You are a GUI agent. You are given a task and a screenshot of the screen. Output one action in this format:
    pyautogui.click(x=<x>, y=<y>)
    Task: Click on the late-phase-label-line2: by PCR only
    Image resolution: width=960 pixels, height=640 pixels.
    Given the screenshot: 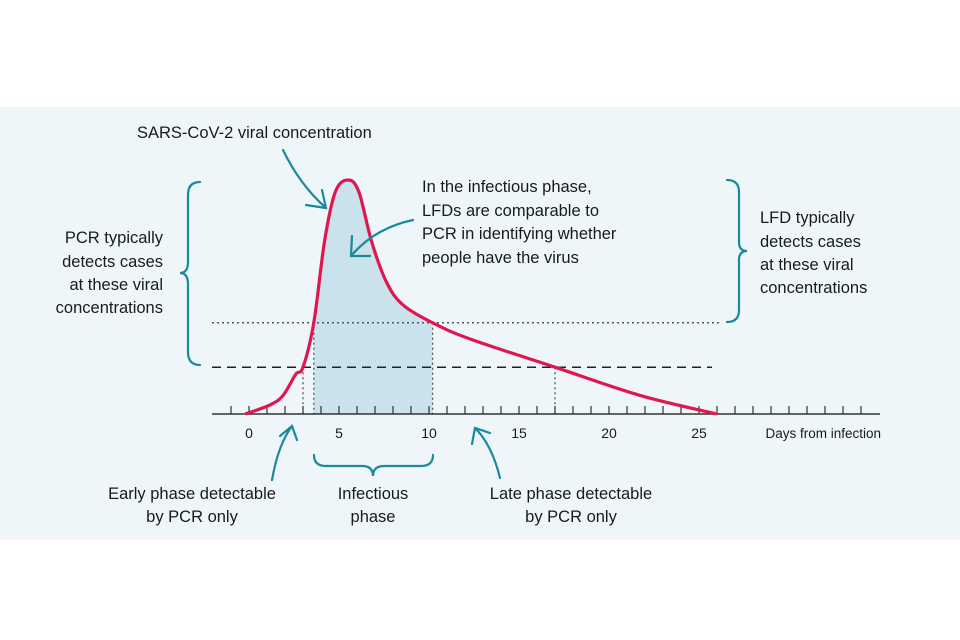 What is the action you would take?
    pyautogui.click(x=571, y=517)
    